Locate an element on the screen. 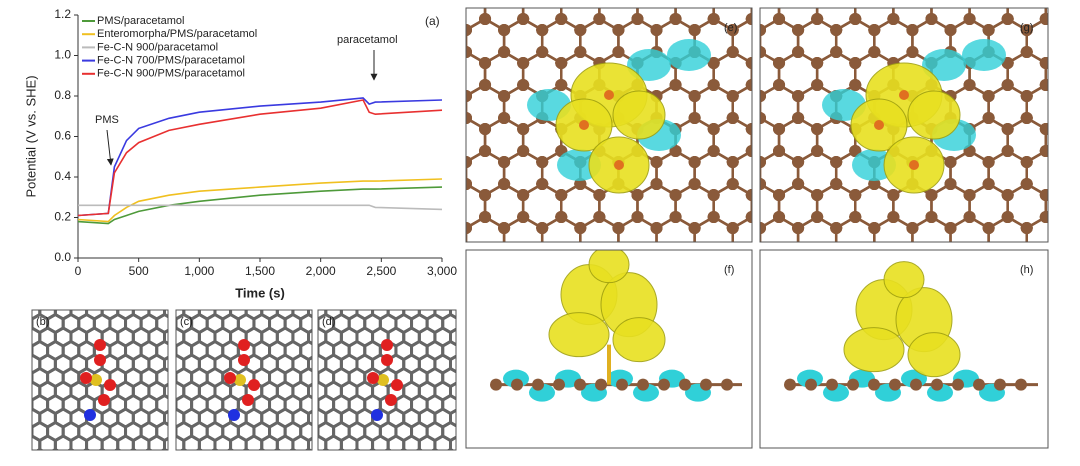 This screenshot has height=466, width=1080. panel-label: (g) is located at coordinates (1026, 28).